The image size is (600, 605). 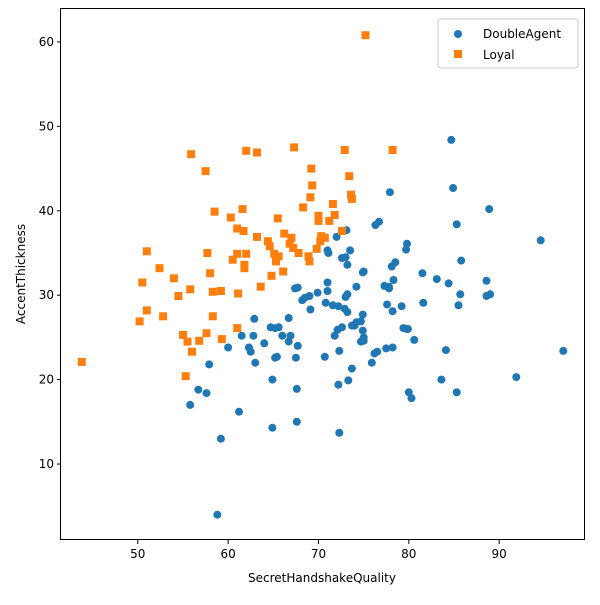 I want to click on y-tick-label: 30, so click(x=46, y=295).